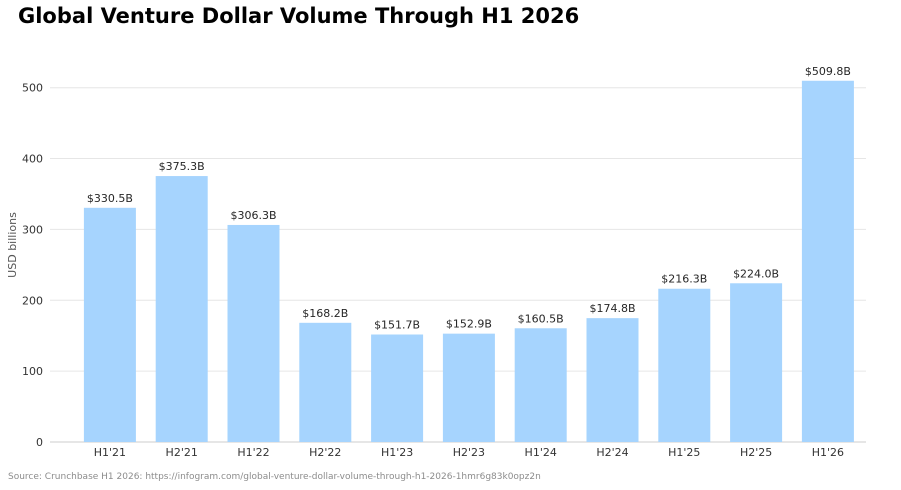 The width and height of the screenshot is (901, 490). Describe the element at coordinates (397, 325) in the screenshot. I see `data-label: $151.7B` at that location.